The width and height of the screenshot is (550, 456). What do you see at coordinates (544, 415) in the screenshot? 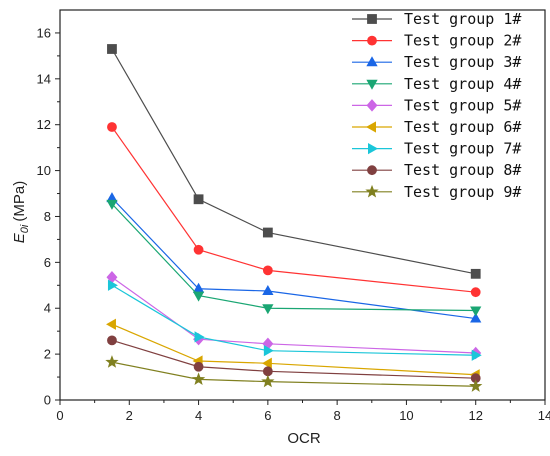
I see `x-tick-label: 14` at bounding box center [544, 415].